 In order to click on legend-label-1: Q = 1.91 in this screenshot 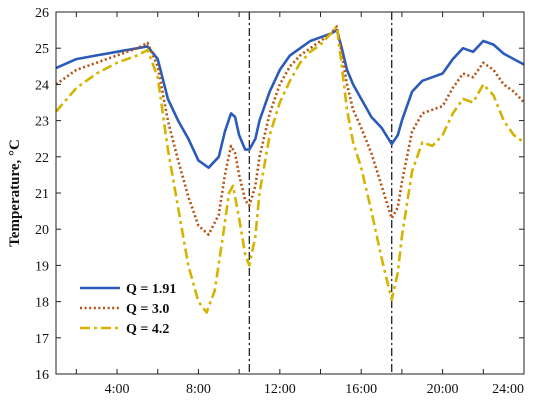, I will do `click(151, 289)`.